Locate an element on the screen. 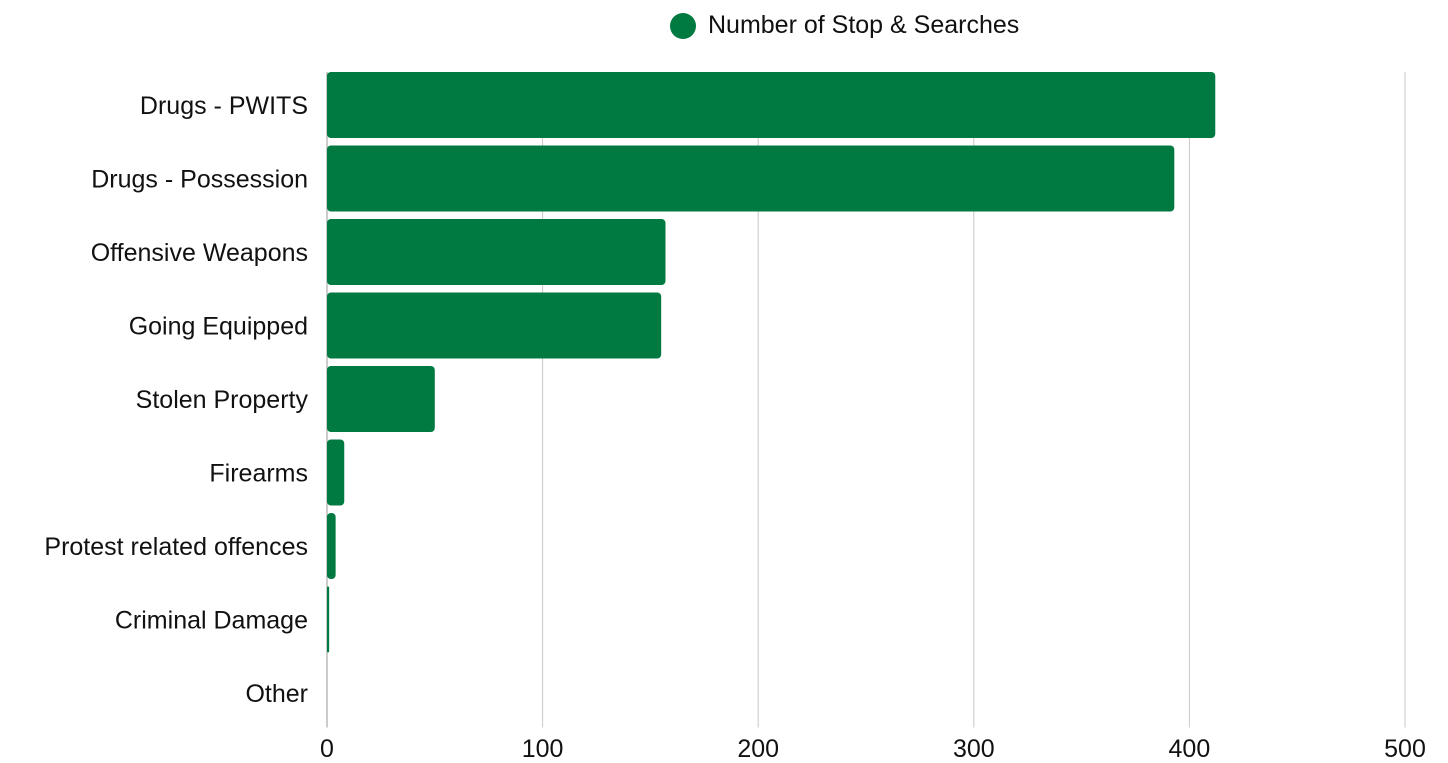  x-tick-label-100: 100 is located at coordinates (543, 749).